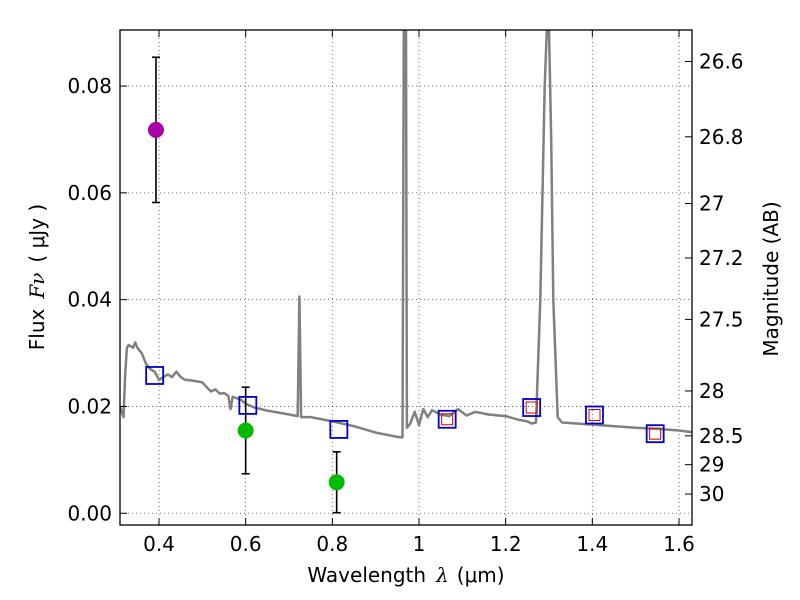 This screenshot has height=600, width=800. What do you see at coordinates (89, 406) in the screenshot?
I see `y-tick-label: 0.02` at bounding box center [89, 406].